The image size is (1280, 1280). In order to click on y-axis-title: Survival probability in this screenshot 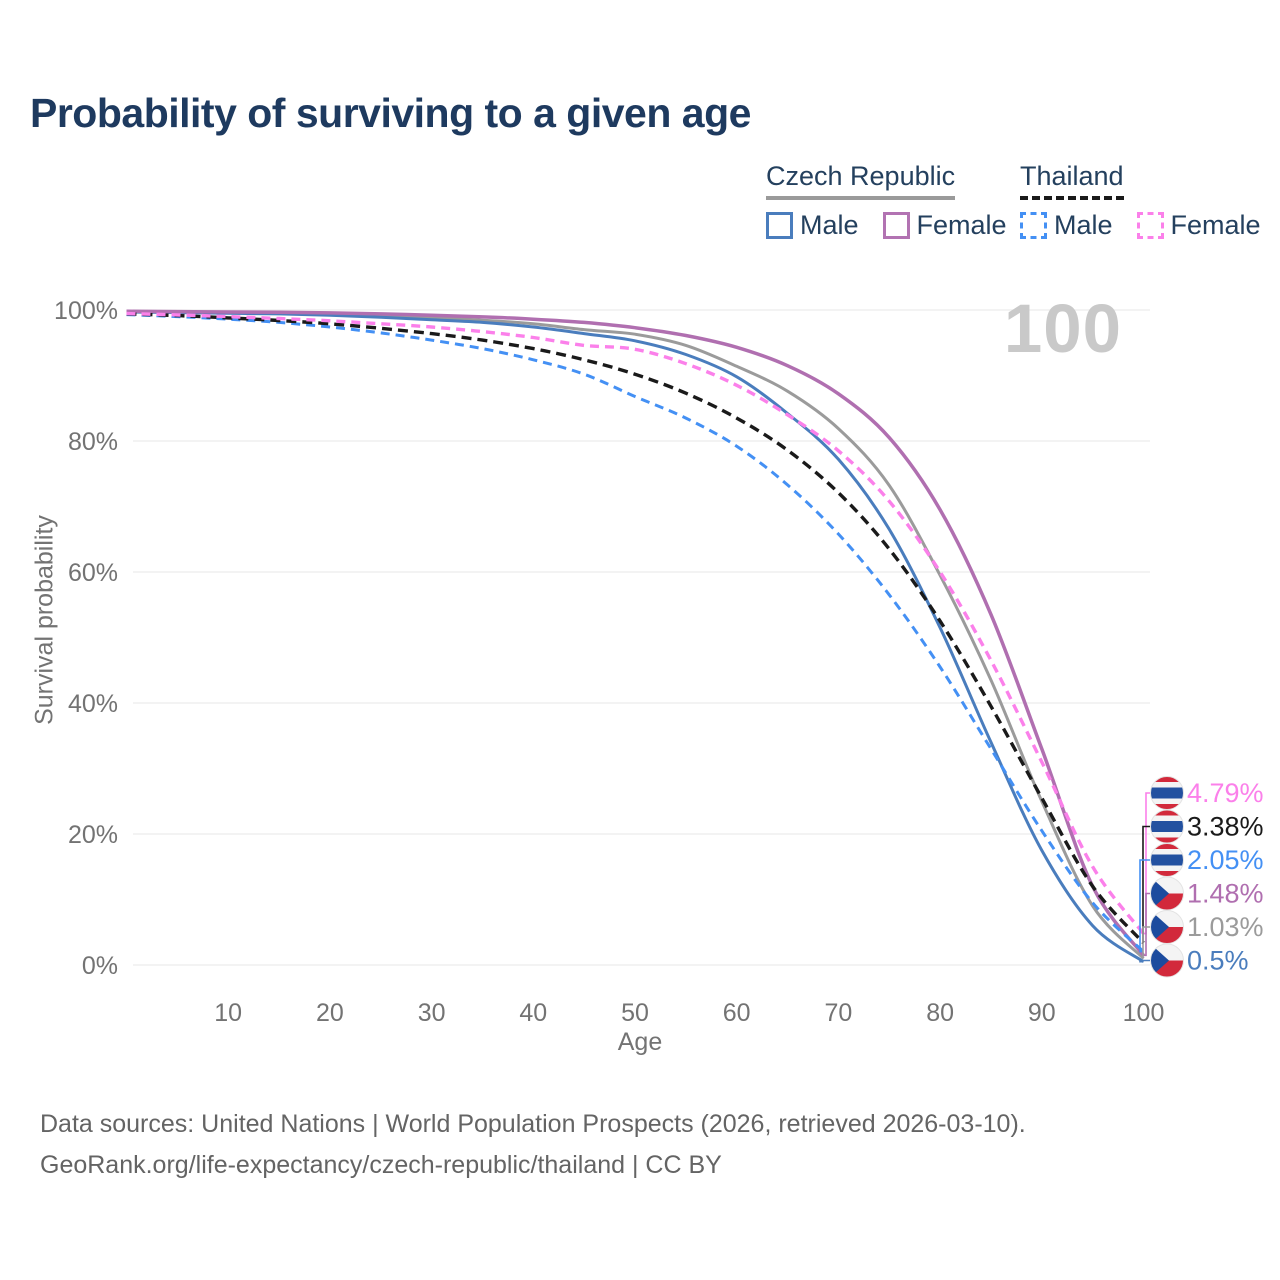, I will do `click(44, 620)`.